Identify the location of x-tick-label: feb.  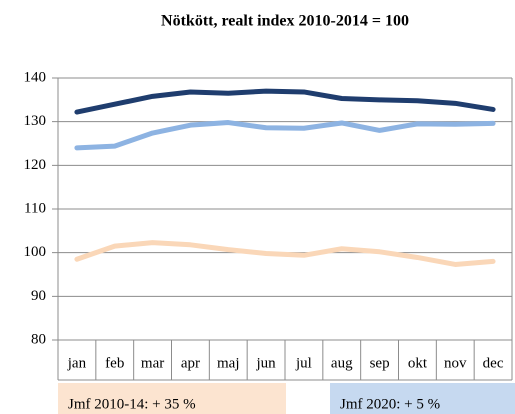
(114, 363).